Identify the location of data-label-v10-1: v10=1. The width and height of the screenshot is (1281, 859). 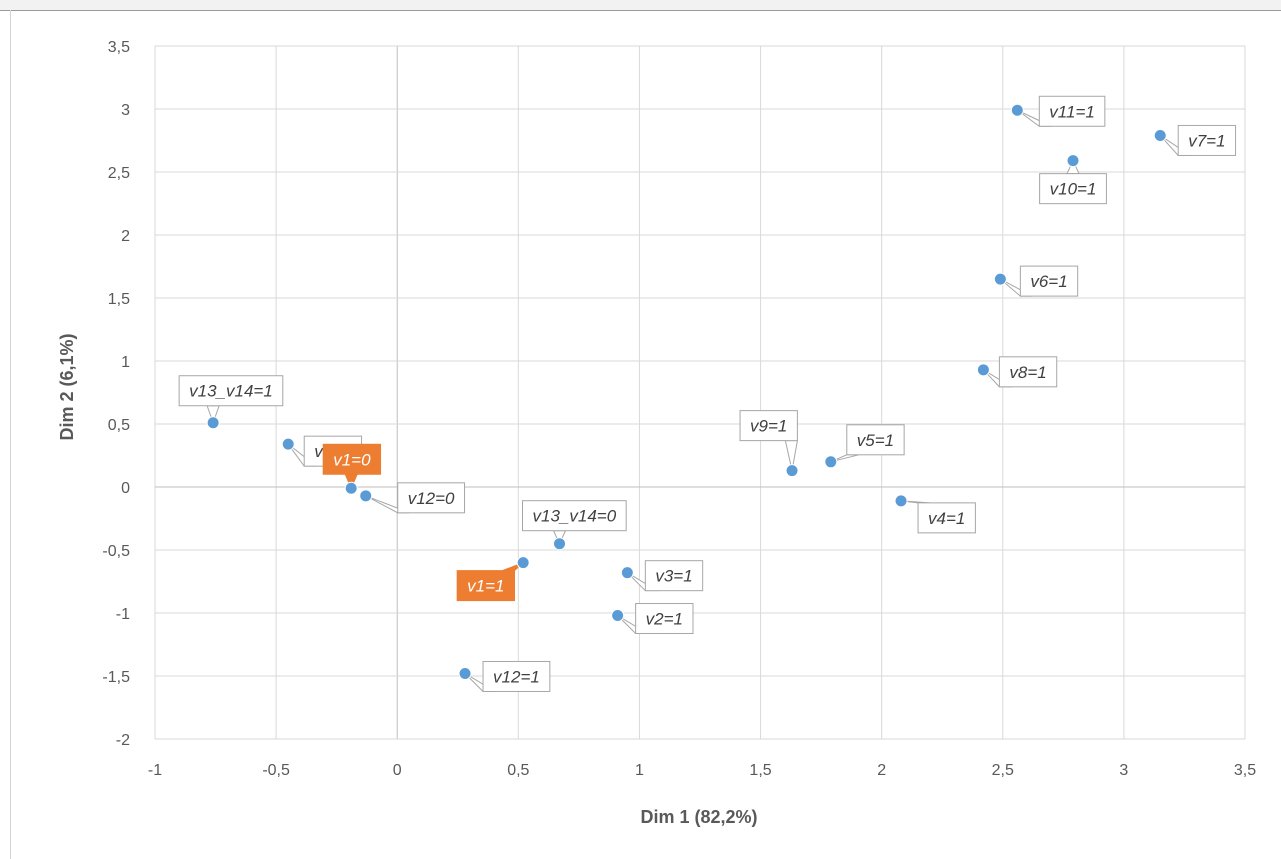
(1073, 182).